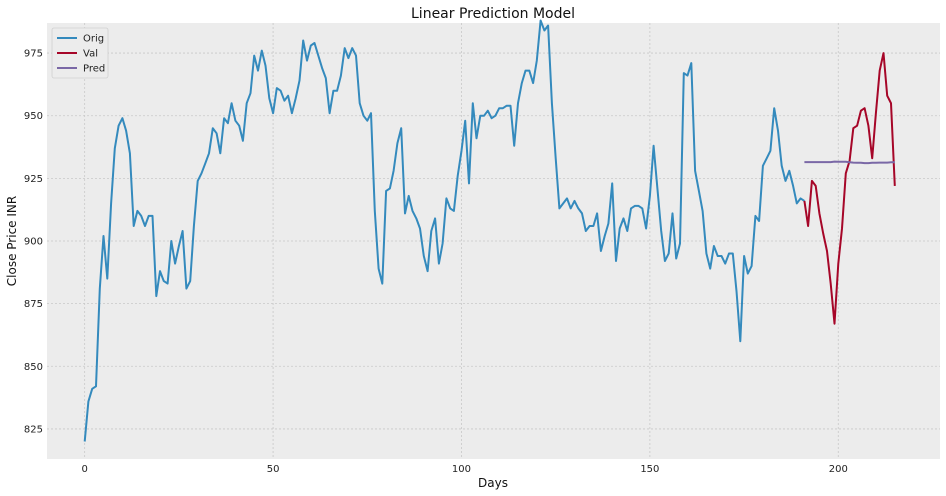 The image size is (946, 496). What do you see at coordinates (12, 241) in the screenshot?
I see `y-axis-title: Close Price INR` at bounding box center [12, 241].